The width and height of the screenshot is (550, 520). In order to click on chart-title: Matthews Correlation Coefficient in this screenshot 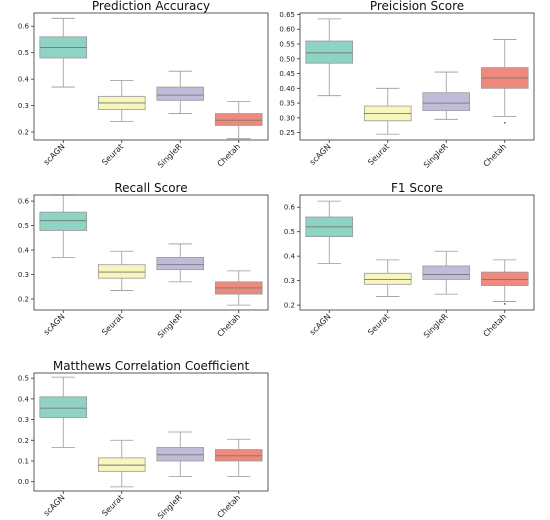, I will do `click(151, 366)`.